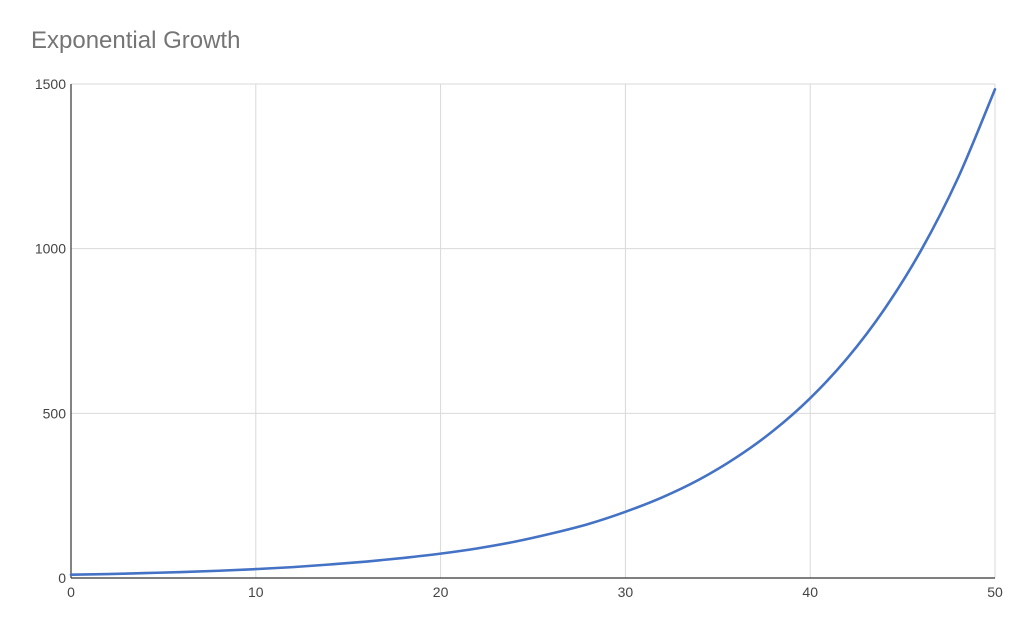 The width and height of the screenshot is (1024, 632). I want to click on y-axis-ticks: 0 500 1000 1500, so click(50, 331).